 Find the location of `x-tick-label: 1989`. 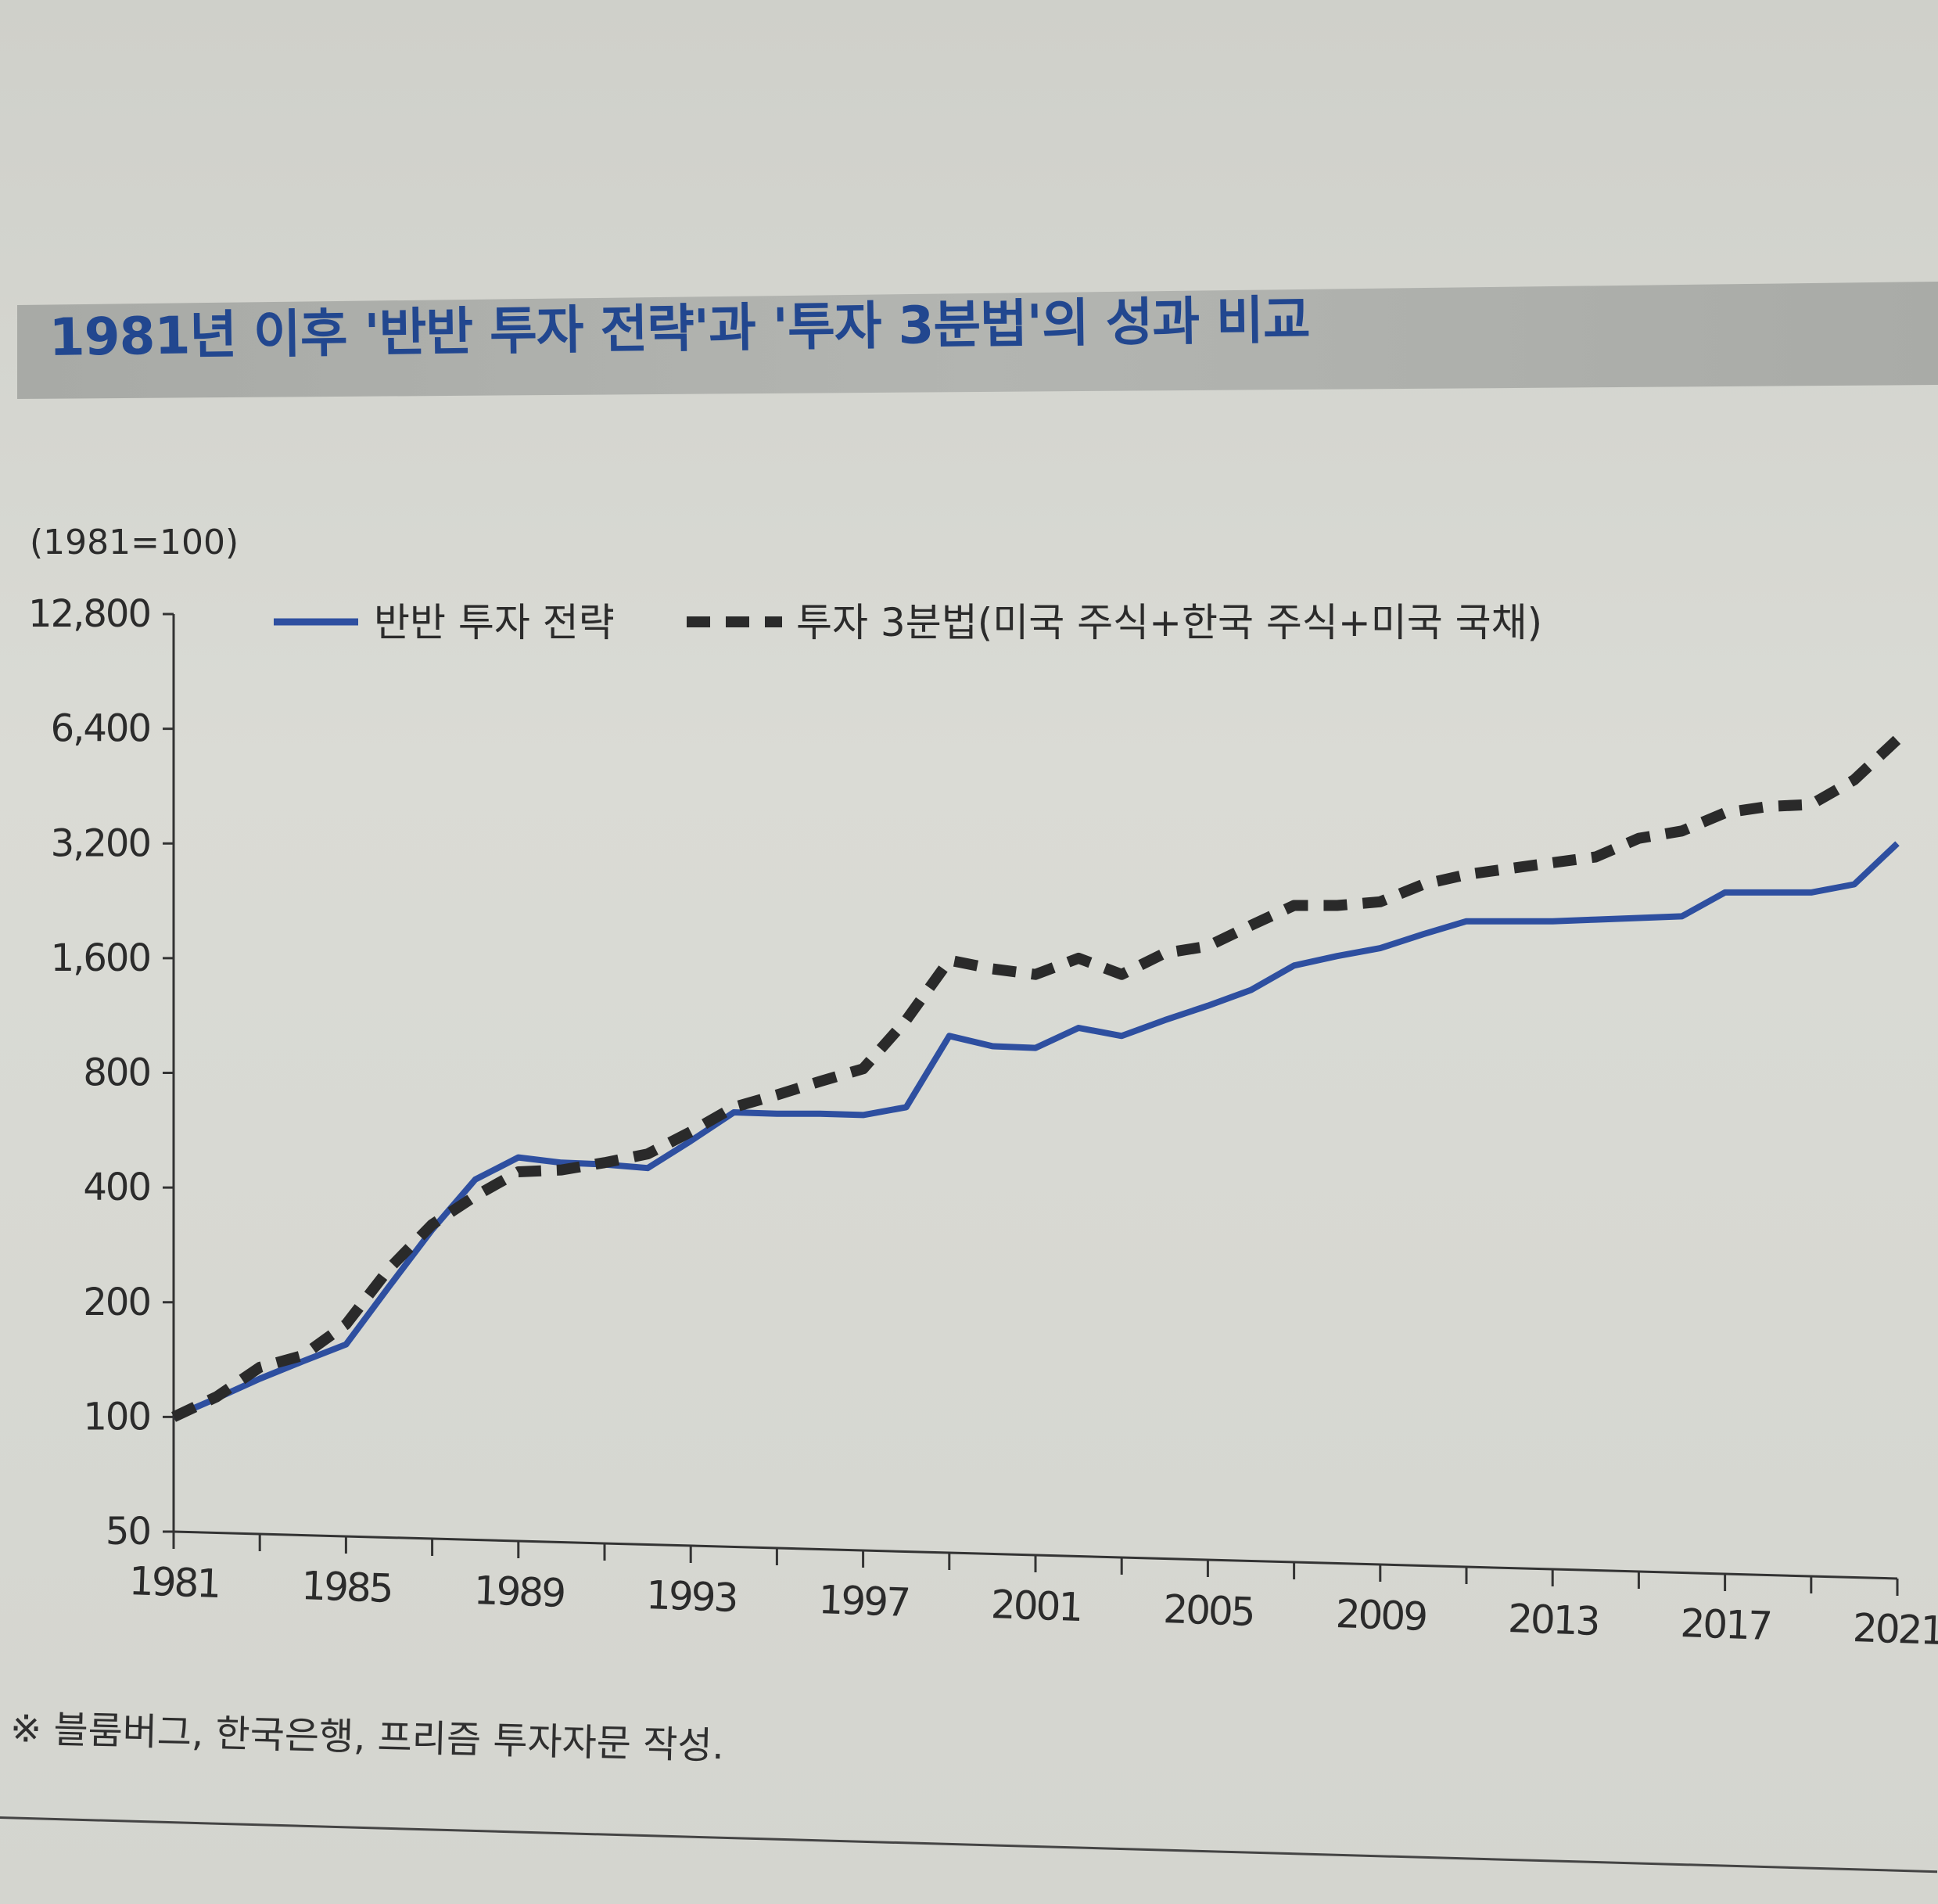

x-tick-label: 1989 is located at coordinates (519, 1592).